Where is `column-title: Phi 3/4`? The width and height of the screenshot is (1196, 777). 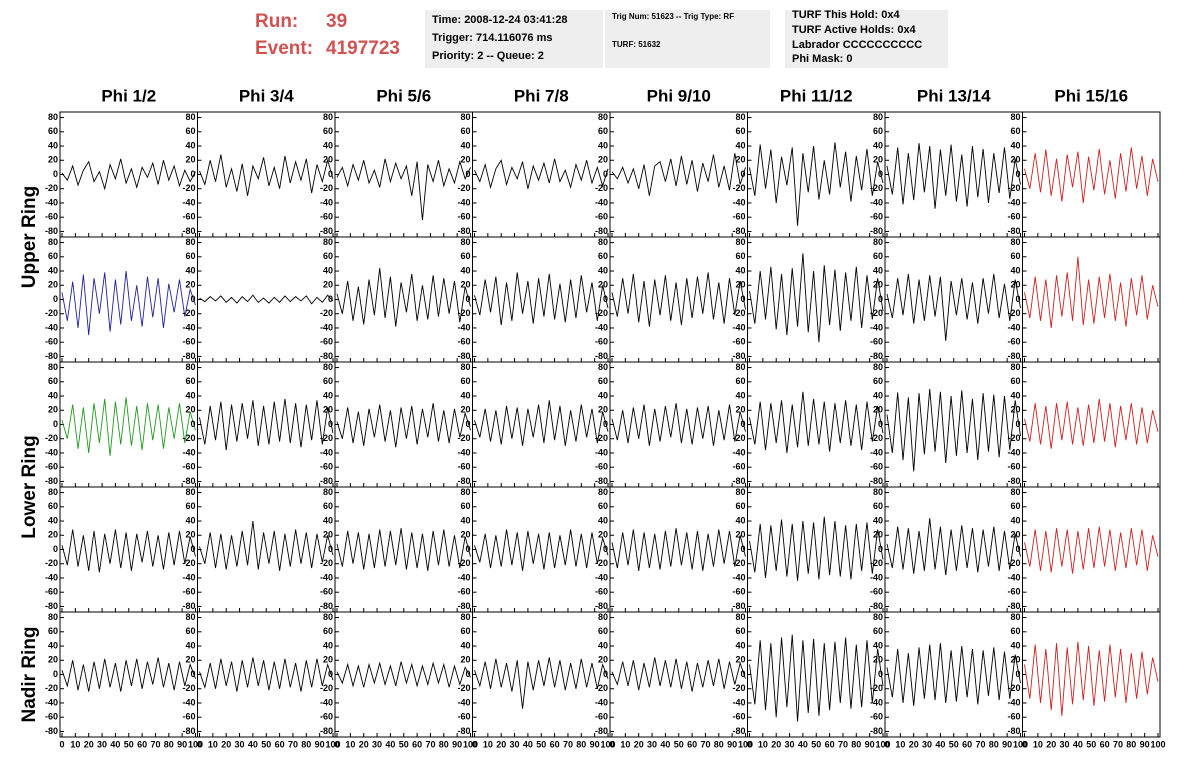 column-title: Phi 3/4 is located at coordinates (266, 95).